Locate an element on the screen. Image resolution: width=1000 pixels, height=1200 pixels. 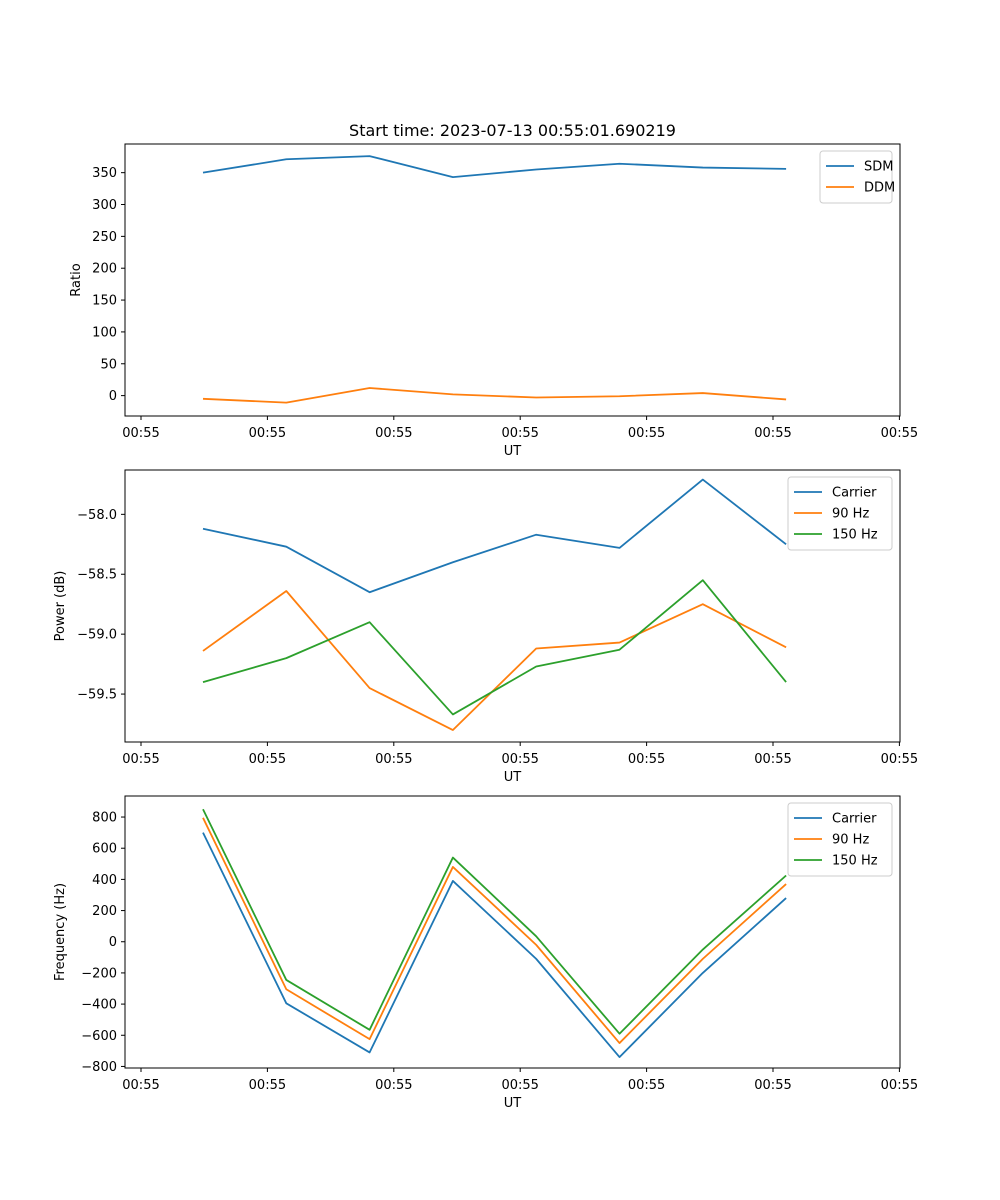
y-axis-label: Frequency (Hz) is located at coordinates (60, 932).